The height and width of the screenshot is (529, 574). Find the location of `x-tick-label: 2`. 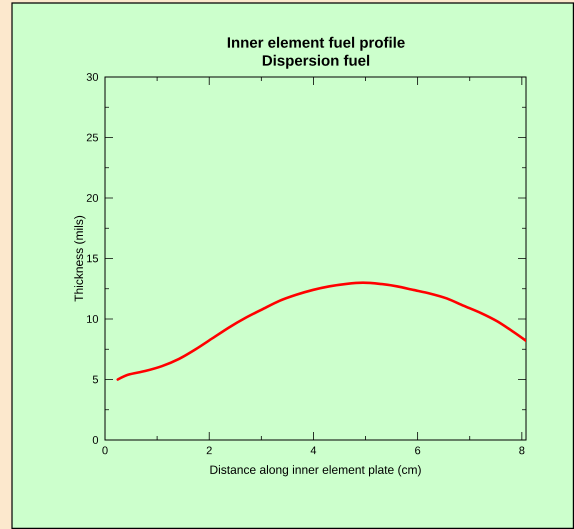

x-tick-label: 2 is located at coordinates (209, 450).